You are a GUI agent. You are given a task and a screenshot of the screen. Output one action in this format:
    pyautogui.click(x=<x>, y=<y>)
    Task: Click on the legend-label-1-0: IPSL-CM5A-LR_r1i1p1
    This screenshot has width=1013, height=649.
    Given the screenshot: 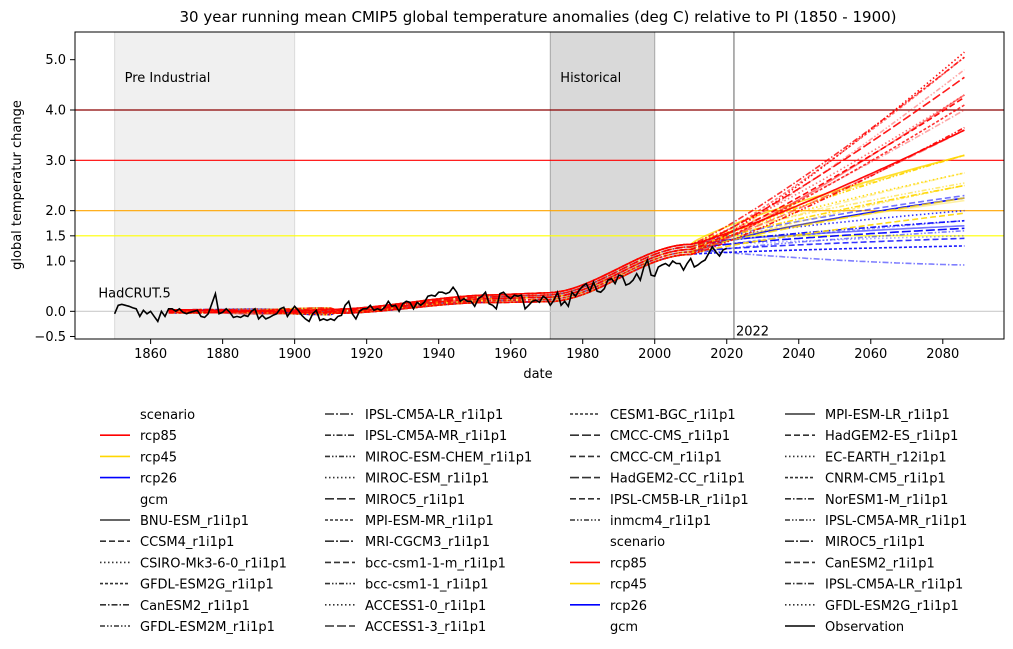 What is the action you would take?
    pyautogui.click(x=434, y=415)
    